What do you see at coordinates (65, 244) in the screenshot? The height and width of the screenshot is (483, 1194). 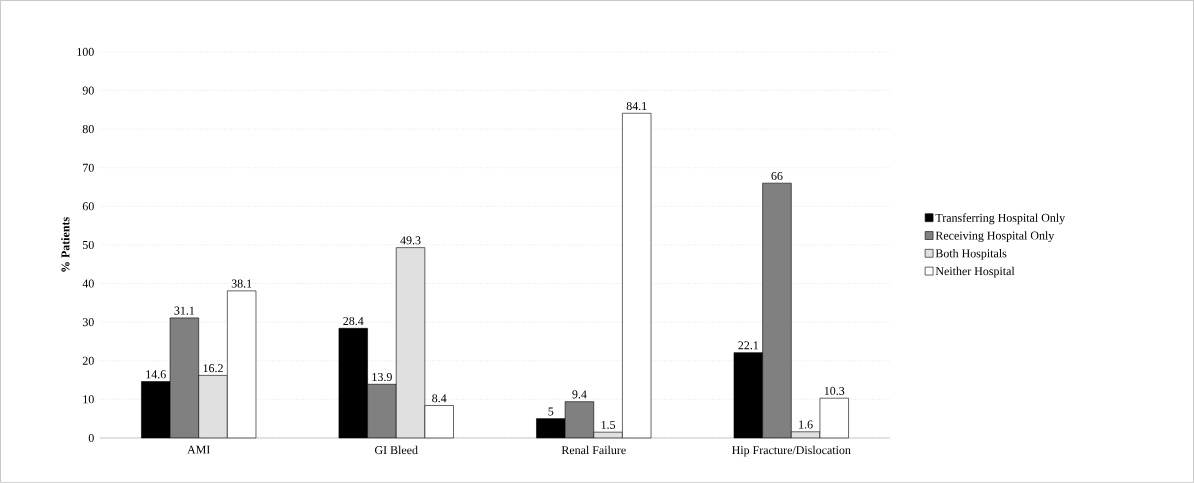 I see `y-axis-title: % Patients` at bounding box center [65, 244].